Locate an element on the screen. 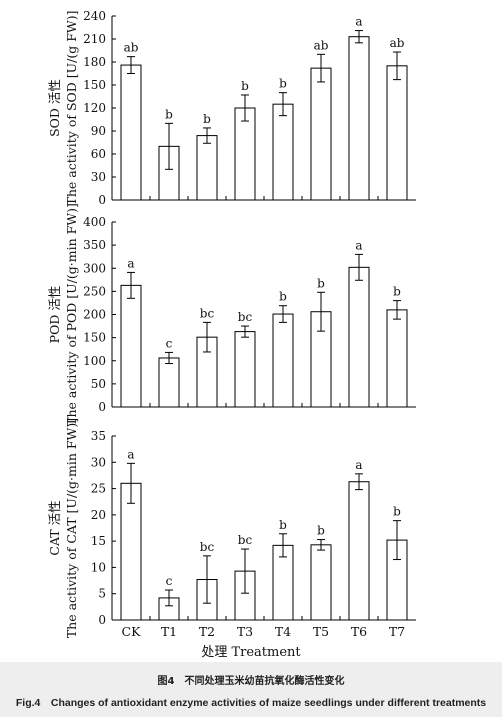 The height and width of the screenshot is (717, 502). pod-y-tick-label: 150 is located at coordinates (94, 338).